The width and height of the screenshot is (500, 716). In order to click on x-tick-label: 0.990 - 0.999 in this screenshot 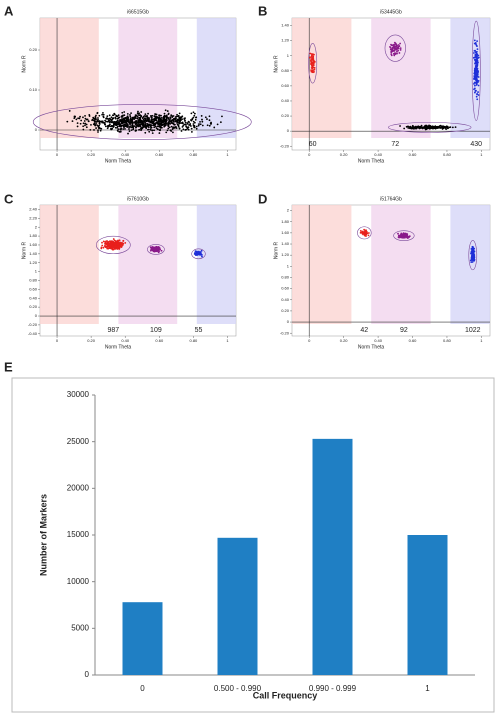, I will do `click(333, 688)`.